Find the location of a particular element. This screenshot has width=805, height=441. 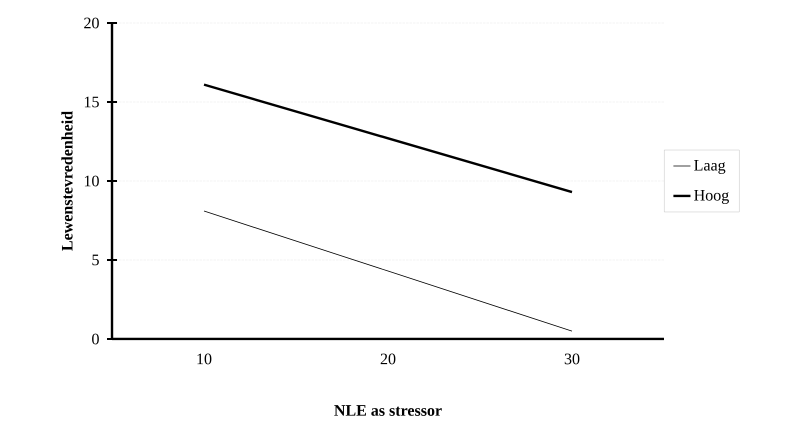

y-axis-title: Lewenstevredenheid is located at coordinates (67, 181).